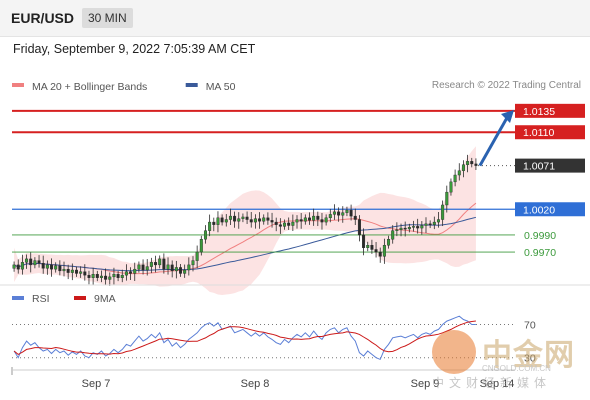 This screenshot has height=400, width=590. I want to click on watermark-subtitle: 中文财经新媒体, so click(492, 383).